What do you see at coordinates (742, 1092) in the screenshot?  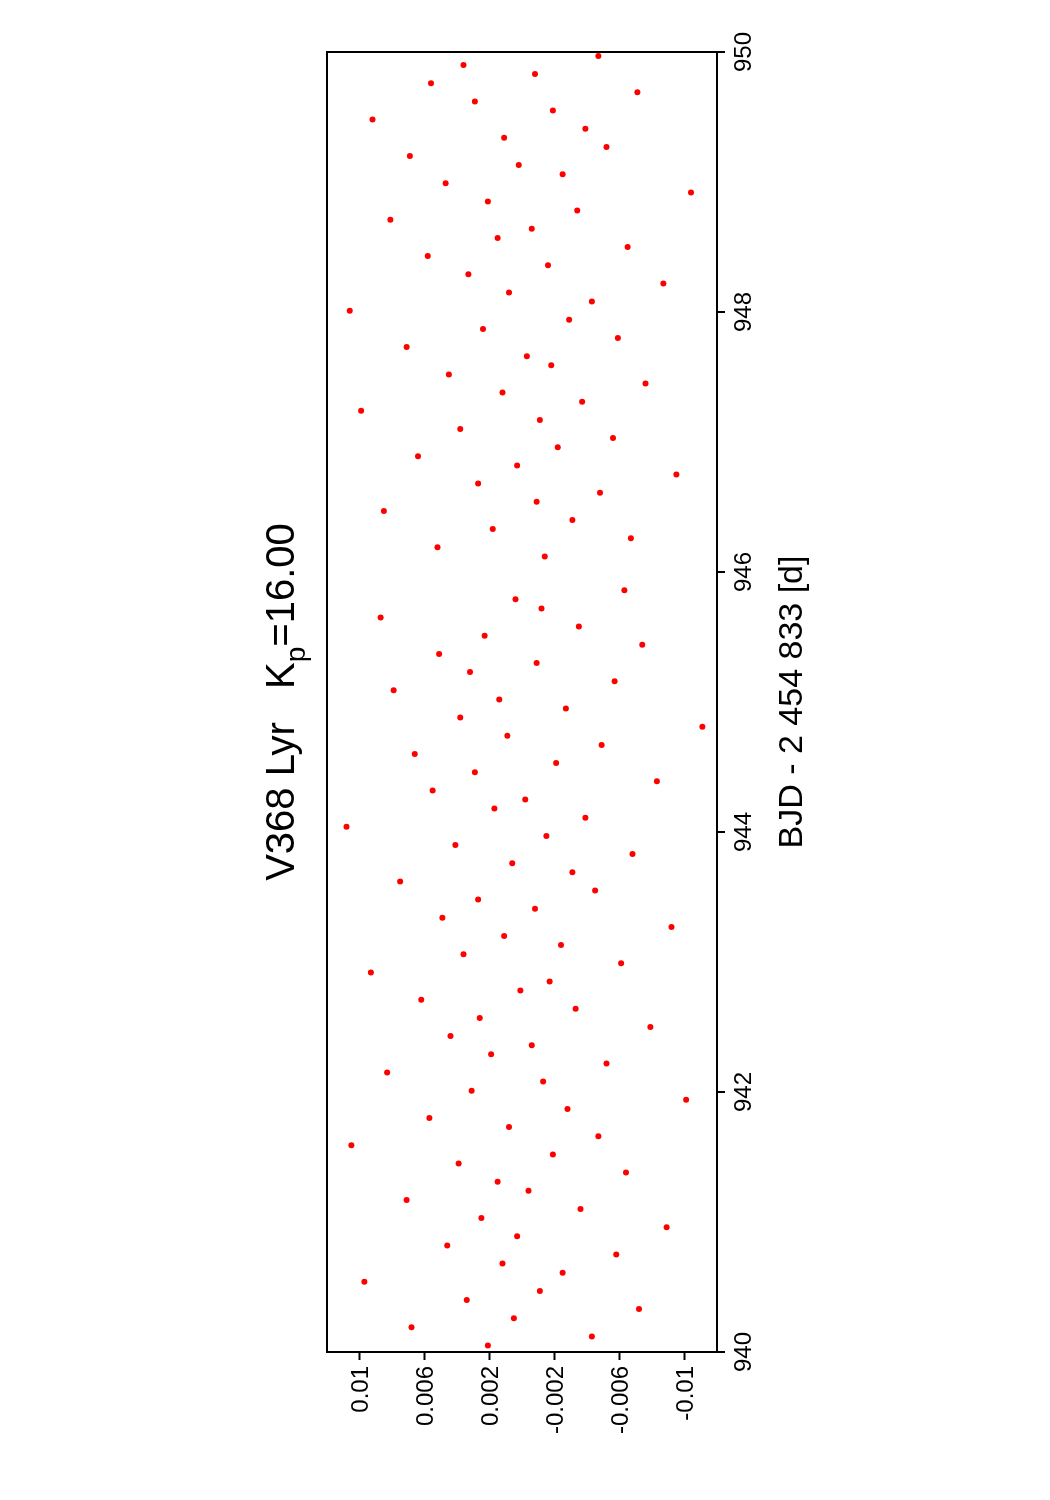 I see `y-tick-label: 942` at bounding box center [742, 1092].